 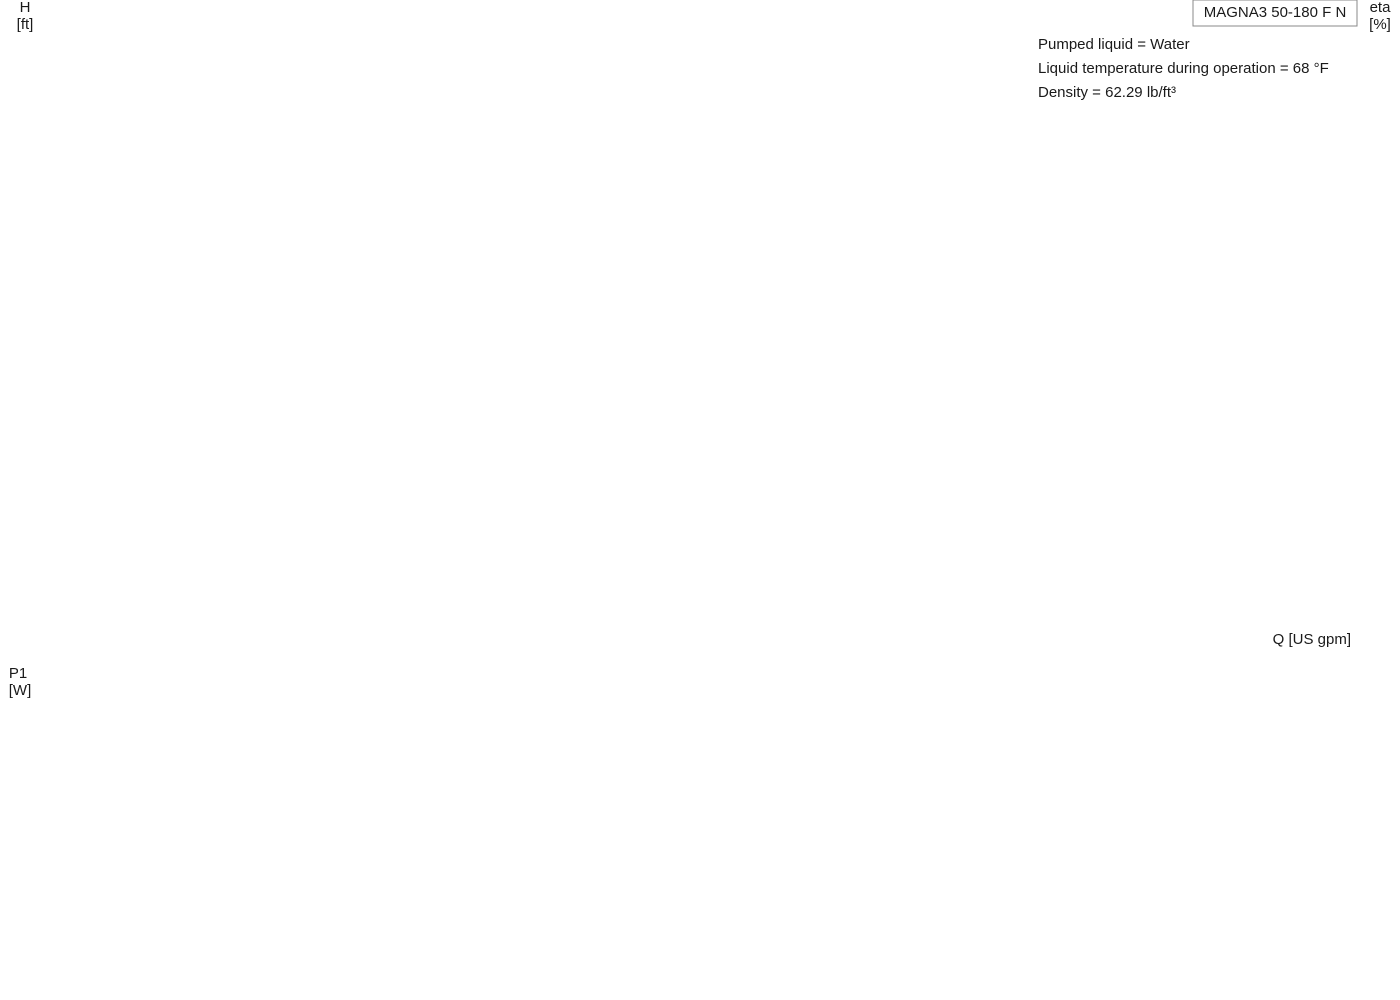 I want to click on chart-title: MAGNA3 50-180 F N, so click(x=1275, y=12).